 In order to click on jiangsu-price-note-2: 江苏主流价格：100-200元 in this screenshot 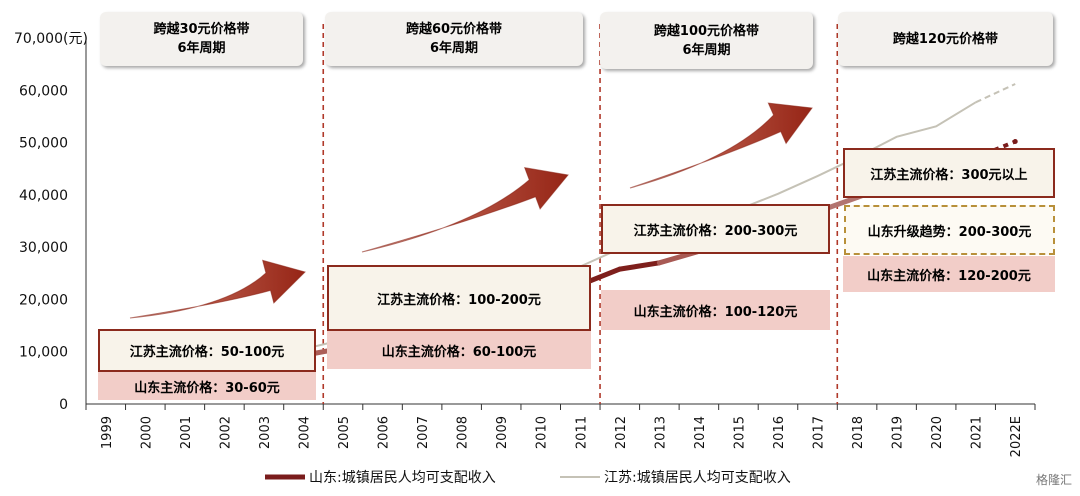, I will do `click(459, 298)`.